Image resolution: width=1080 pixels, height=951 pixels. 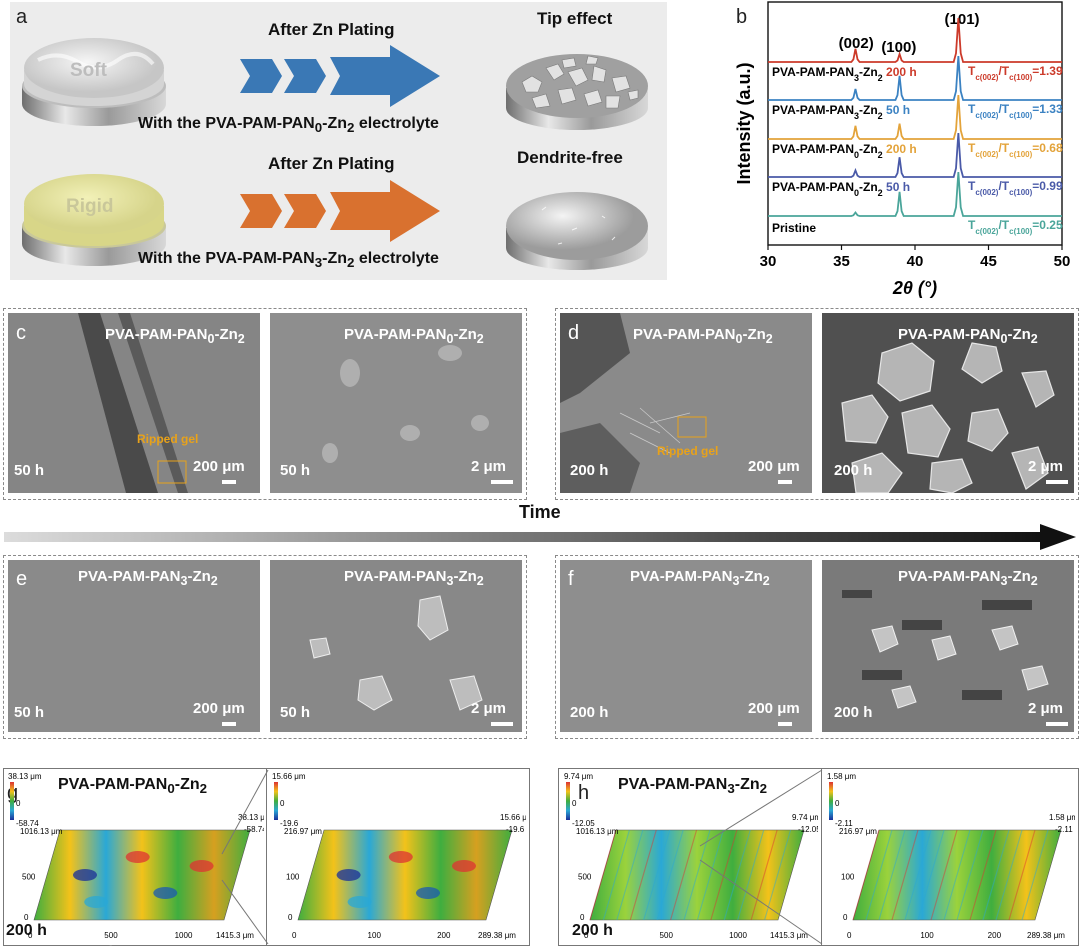 I want to click on z-bottom-label: -12.05, so click(x=808, y=829).